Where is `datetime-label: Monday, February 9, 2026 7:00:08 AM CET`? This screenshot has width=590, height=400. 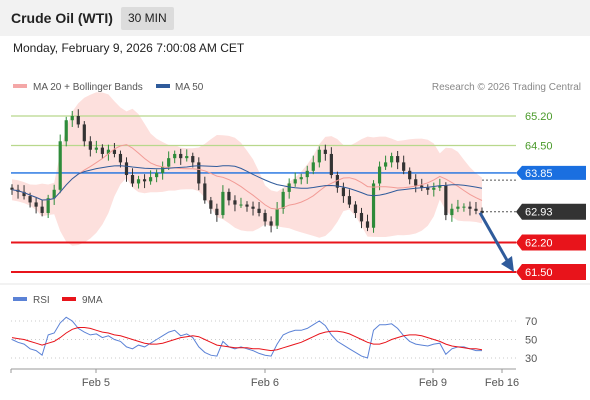 datetime-label: Monday, February 9, 2026 7:00:08 AM CET is located at coordinates (129, 48).